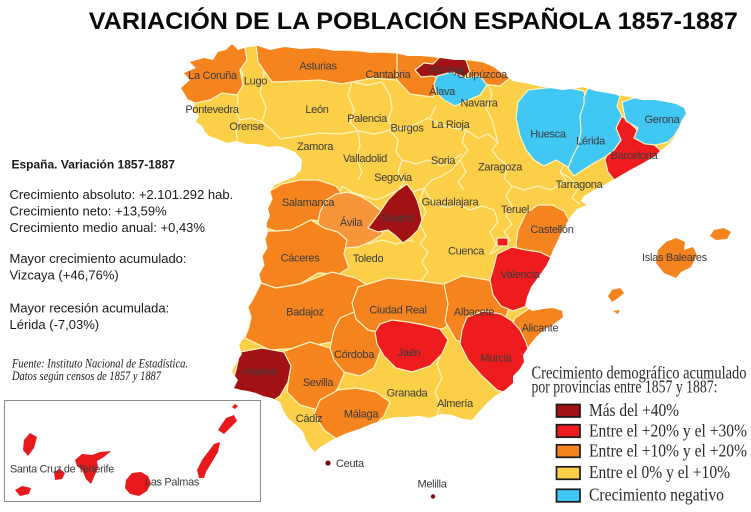 This screenshot has height=512, width=751. What do you see at coordinates (389, 75) in the screenshot?
I see `svg-text: Cantabria` at bounding box center [389, 75].